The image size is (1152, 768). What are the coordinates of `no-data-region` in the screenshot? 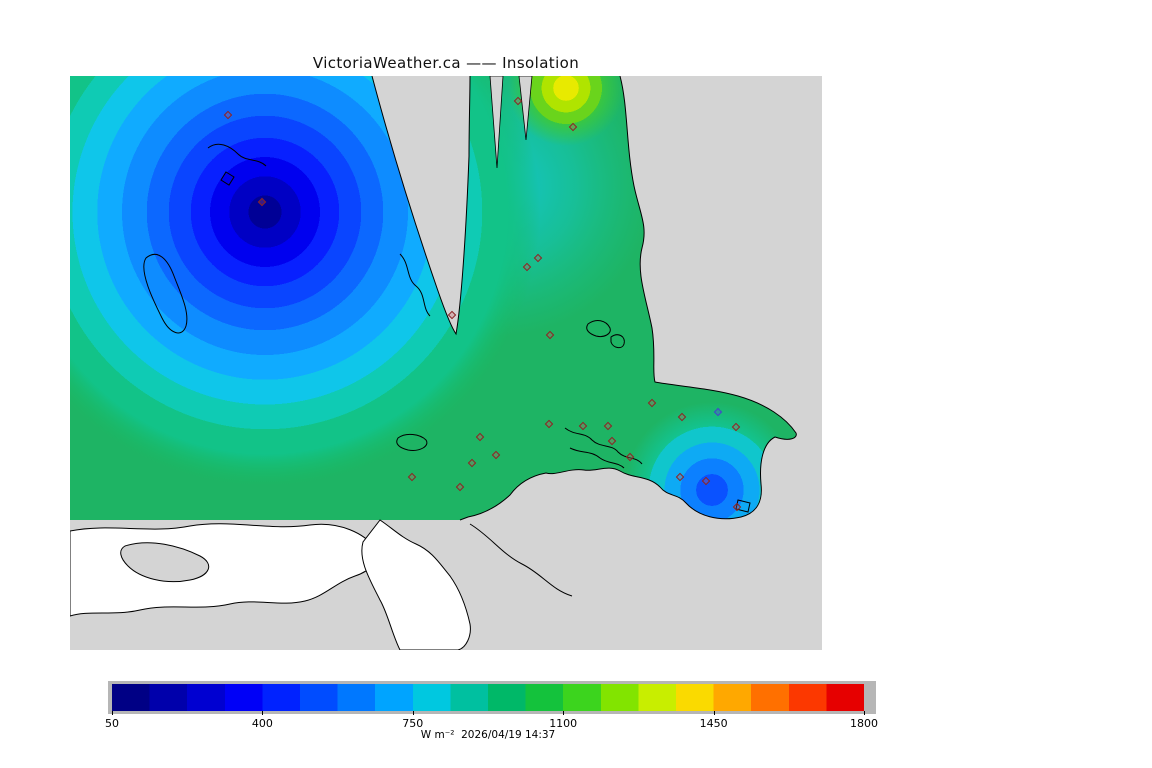 It's located at (321, 585).